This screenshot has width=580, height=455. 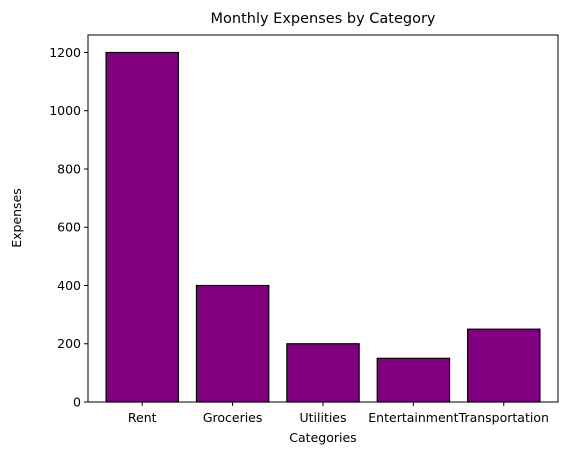 I want to click on y-axis-ticks: 0 200 400 600 800 1000 1200, so click(x=68, y=227).